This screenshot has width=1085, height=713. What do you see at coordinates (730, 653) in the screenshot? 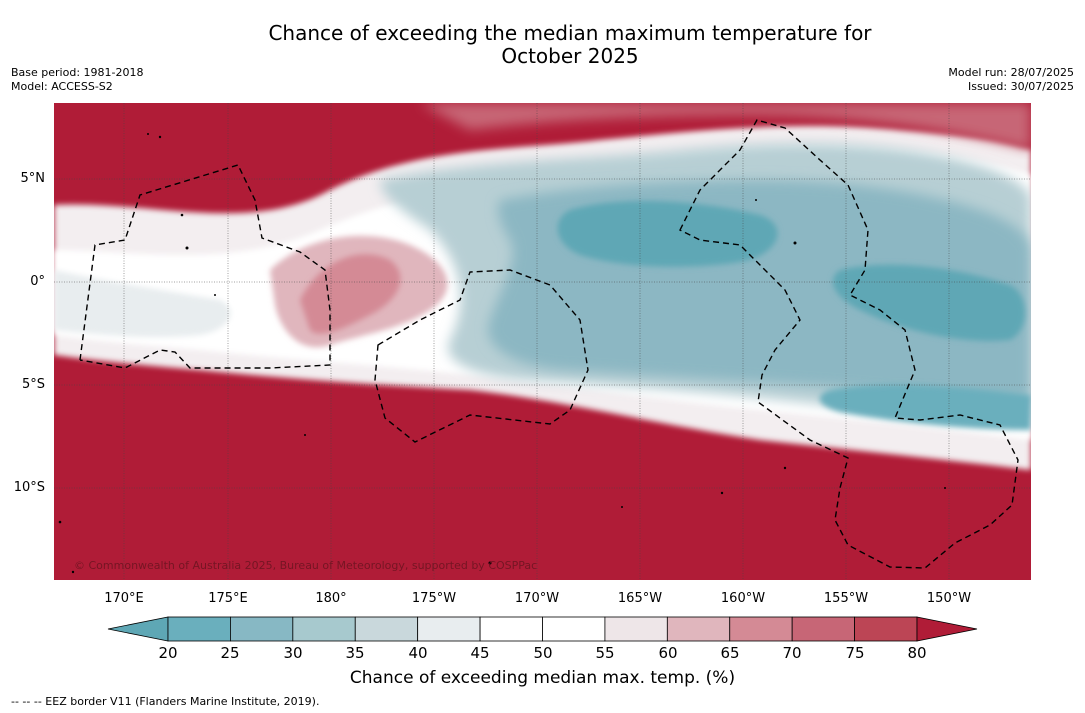
I see `colorbar-tick: 65` at bounding box center [730, 653].